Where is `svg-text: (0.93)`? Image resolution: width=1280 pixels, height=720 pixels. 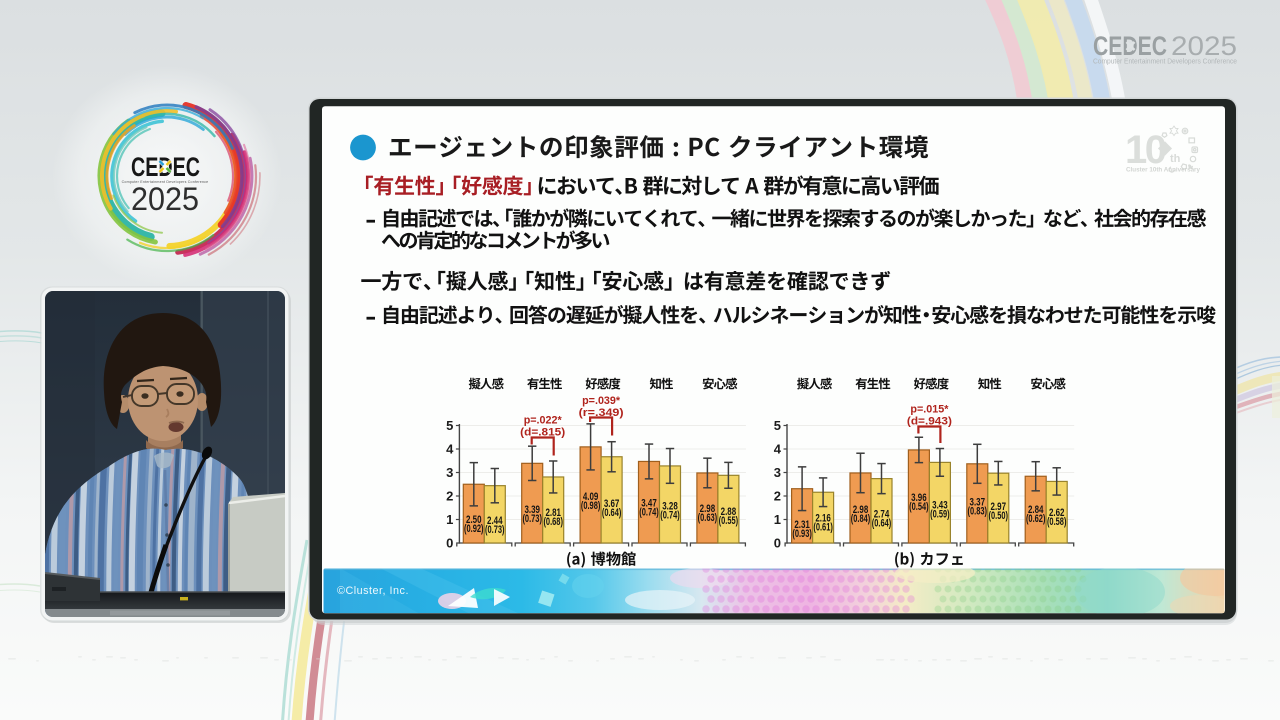
svg-text: (0.93) is located at coordinates (802, 534).